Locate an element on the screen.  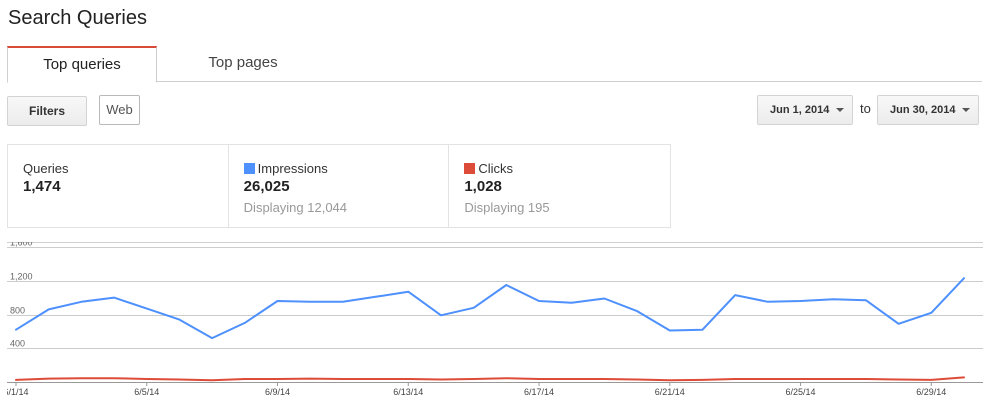
series-line-clicks is located at coordinates (490, 379).